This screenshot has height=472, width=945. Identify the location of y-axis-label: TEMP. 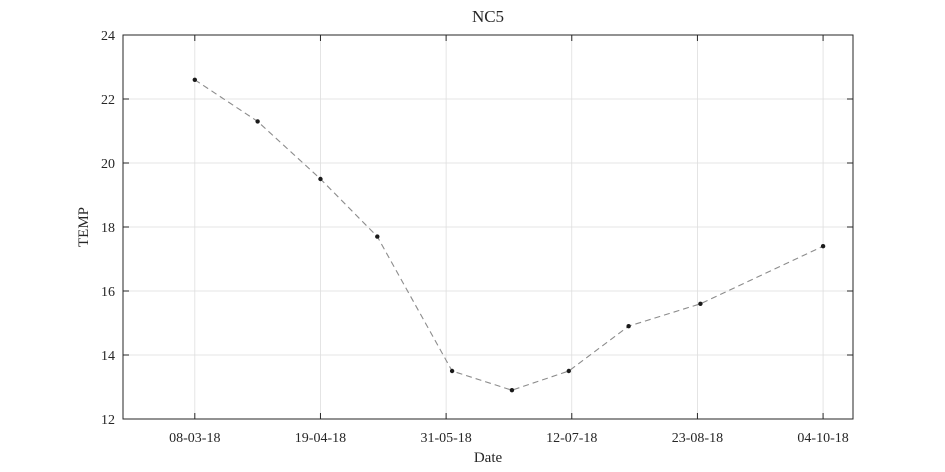
(84, 227).